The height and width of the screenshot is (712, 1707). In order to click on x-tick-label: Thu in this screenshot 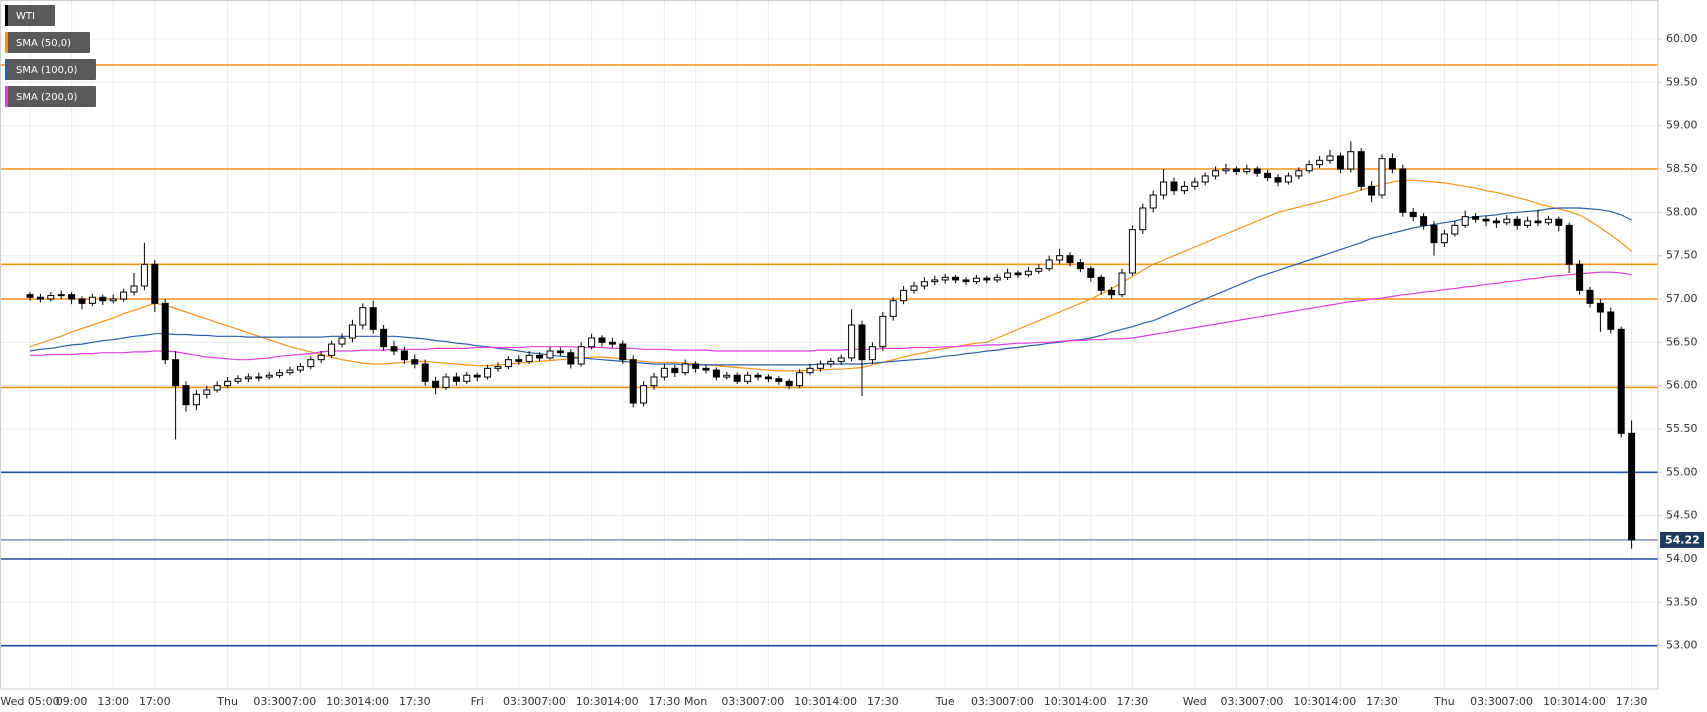, I will do `click(227, 701)`.